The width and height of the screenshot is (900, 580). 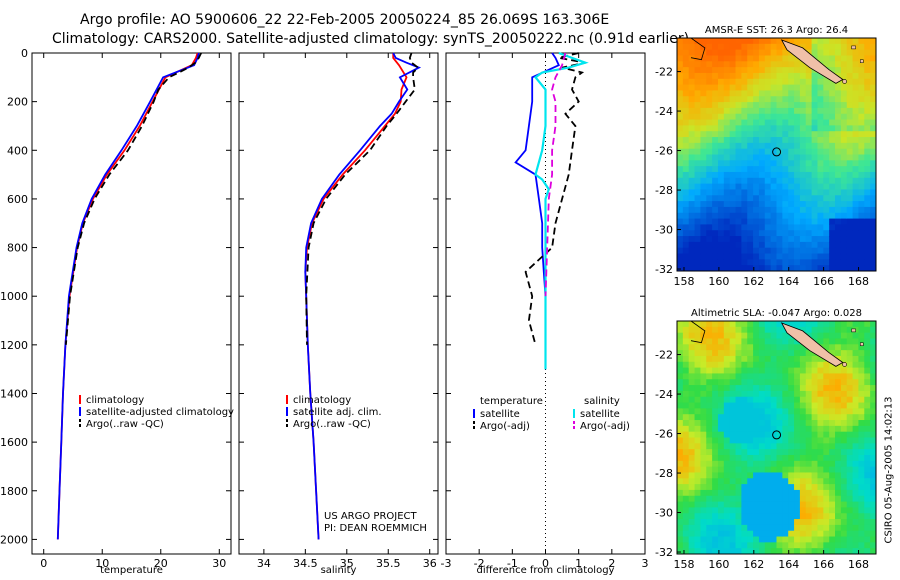 What do you see at coordinates (776, 30) in the screenshot?
I see `map-title: AMSR-E SST: 26.3 Argo: 26.4` at bounding box center [776, 30].